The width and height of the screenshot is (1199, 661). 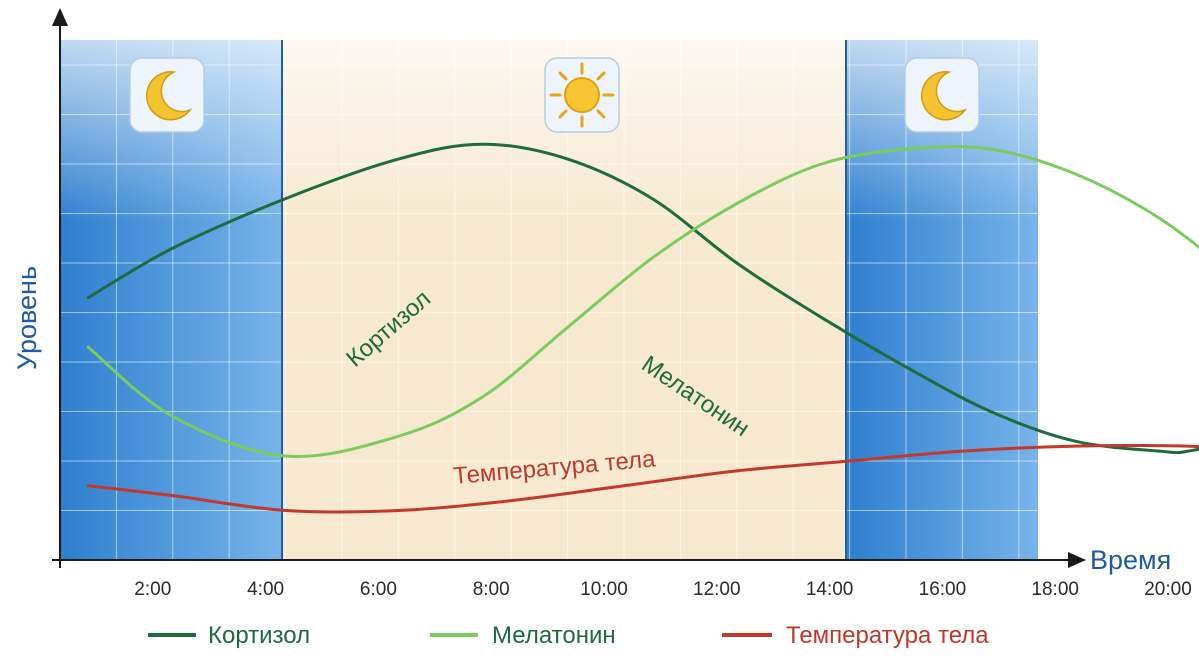 I want to click on y-axis-arrow, so click(x=60, y=17).